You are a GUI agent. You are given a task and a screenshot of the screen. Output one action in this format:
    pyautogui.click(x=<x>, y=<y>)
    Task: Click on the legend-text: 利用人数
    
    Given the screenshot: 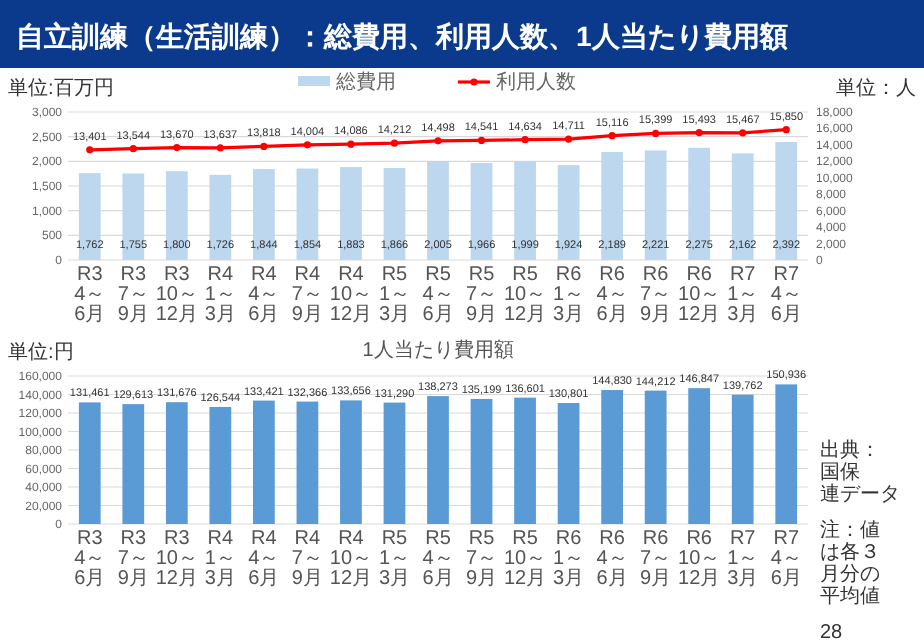 What is the action you would take?
    pyautogui.click(x=536, y=83)
    